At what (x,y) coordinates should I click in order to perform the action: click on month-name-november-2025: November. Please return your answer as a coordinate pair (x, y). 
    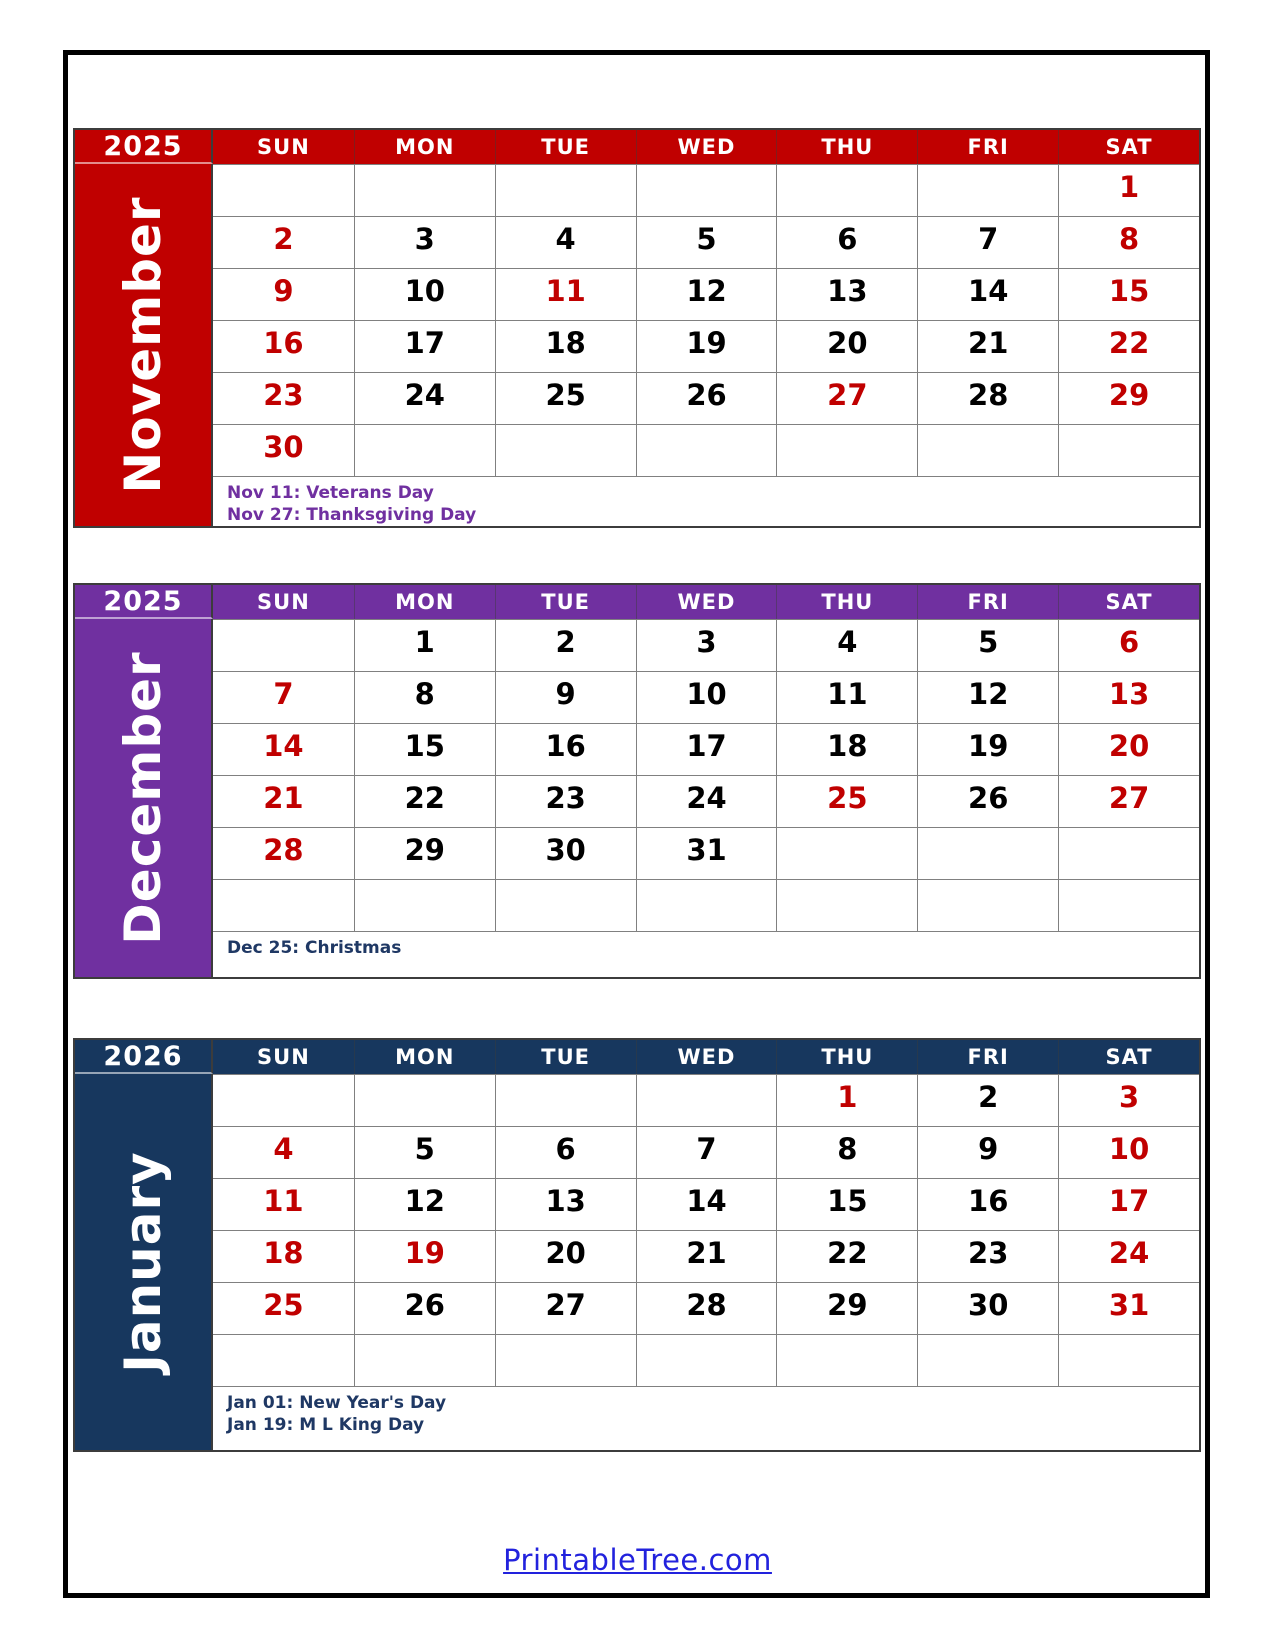
    Looking at the image, I should click on (143, 345).